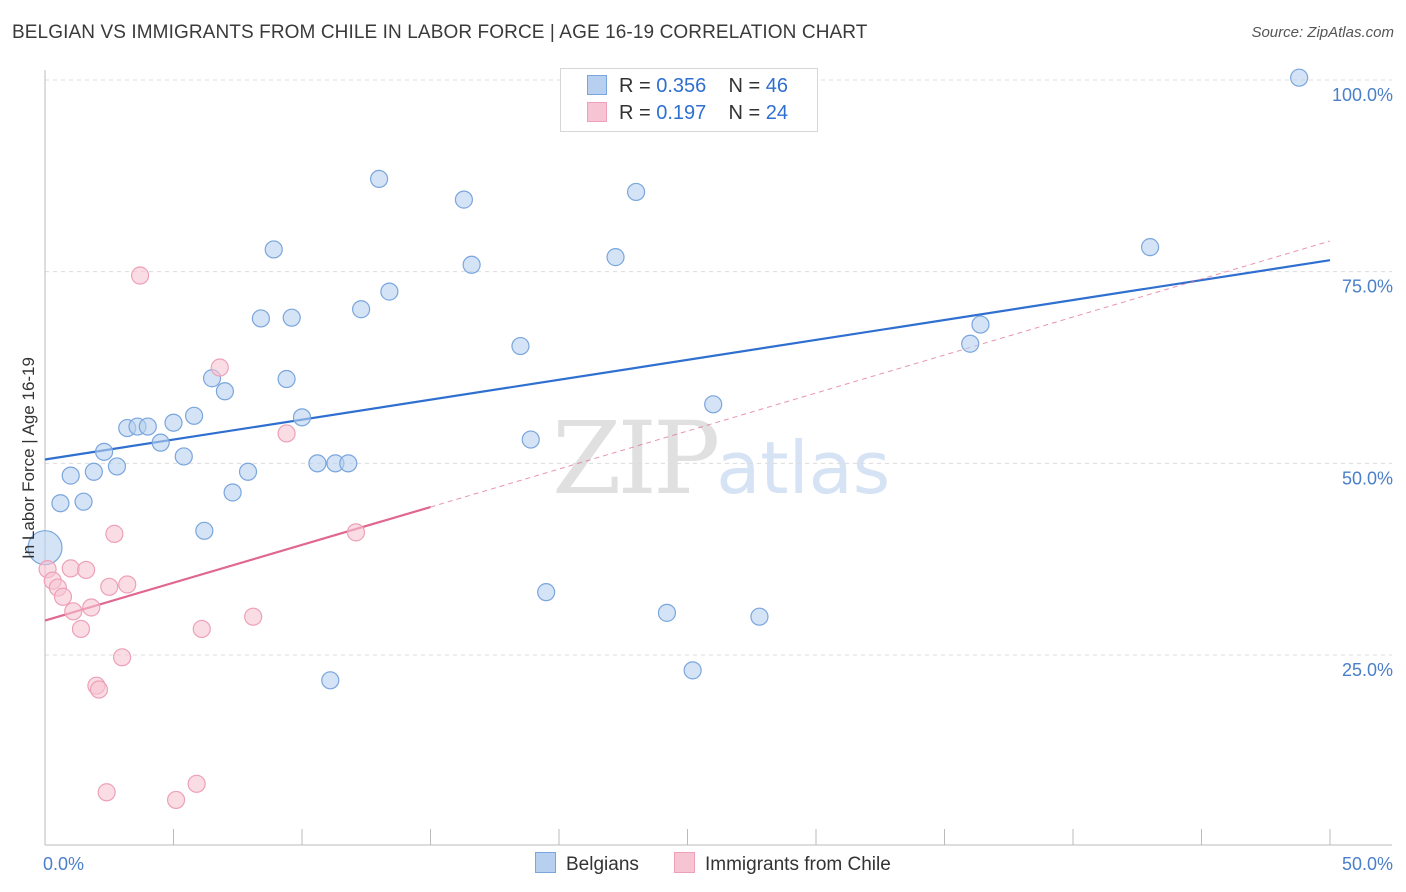  I want to click on legend-swatch-pink, so click(597, 112).